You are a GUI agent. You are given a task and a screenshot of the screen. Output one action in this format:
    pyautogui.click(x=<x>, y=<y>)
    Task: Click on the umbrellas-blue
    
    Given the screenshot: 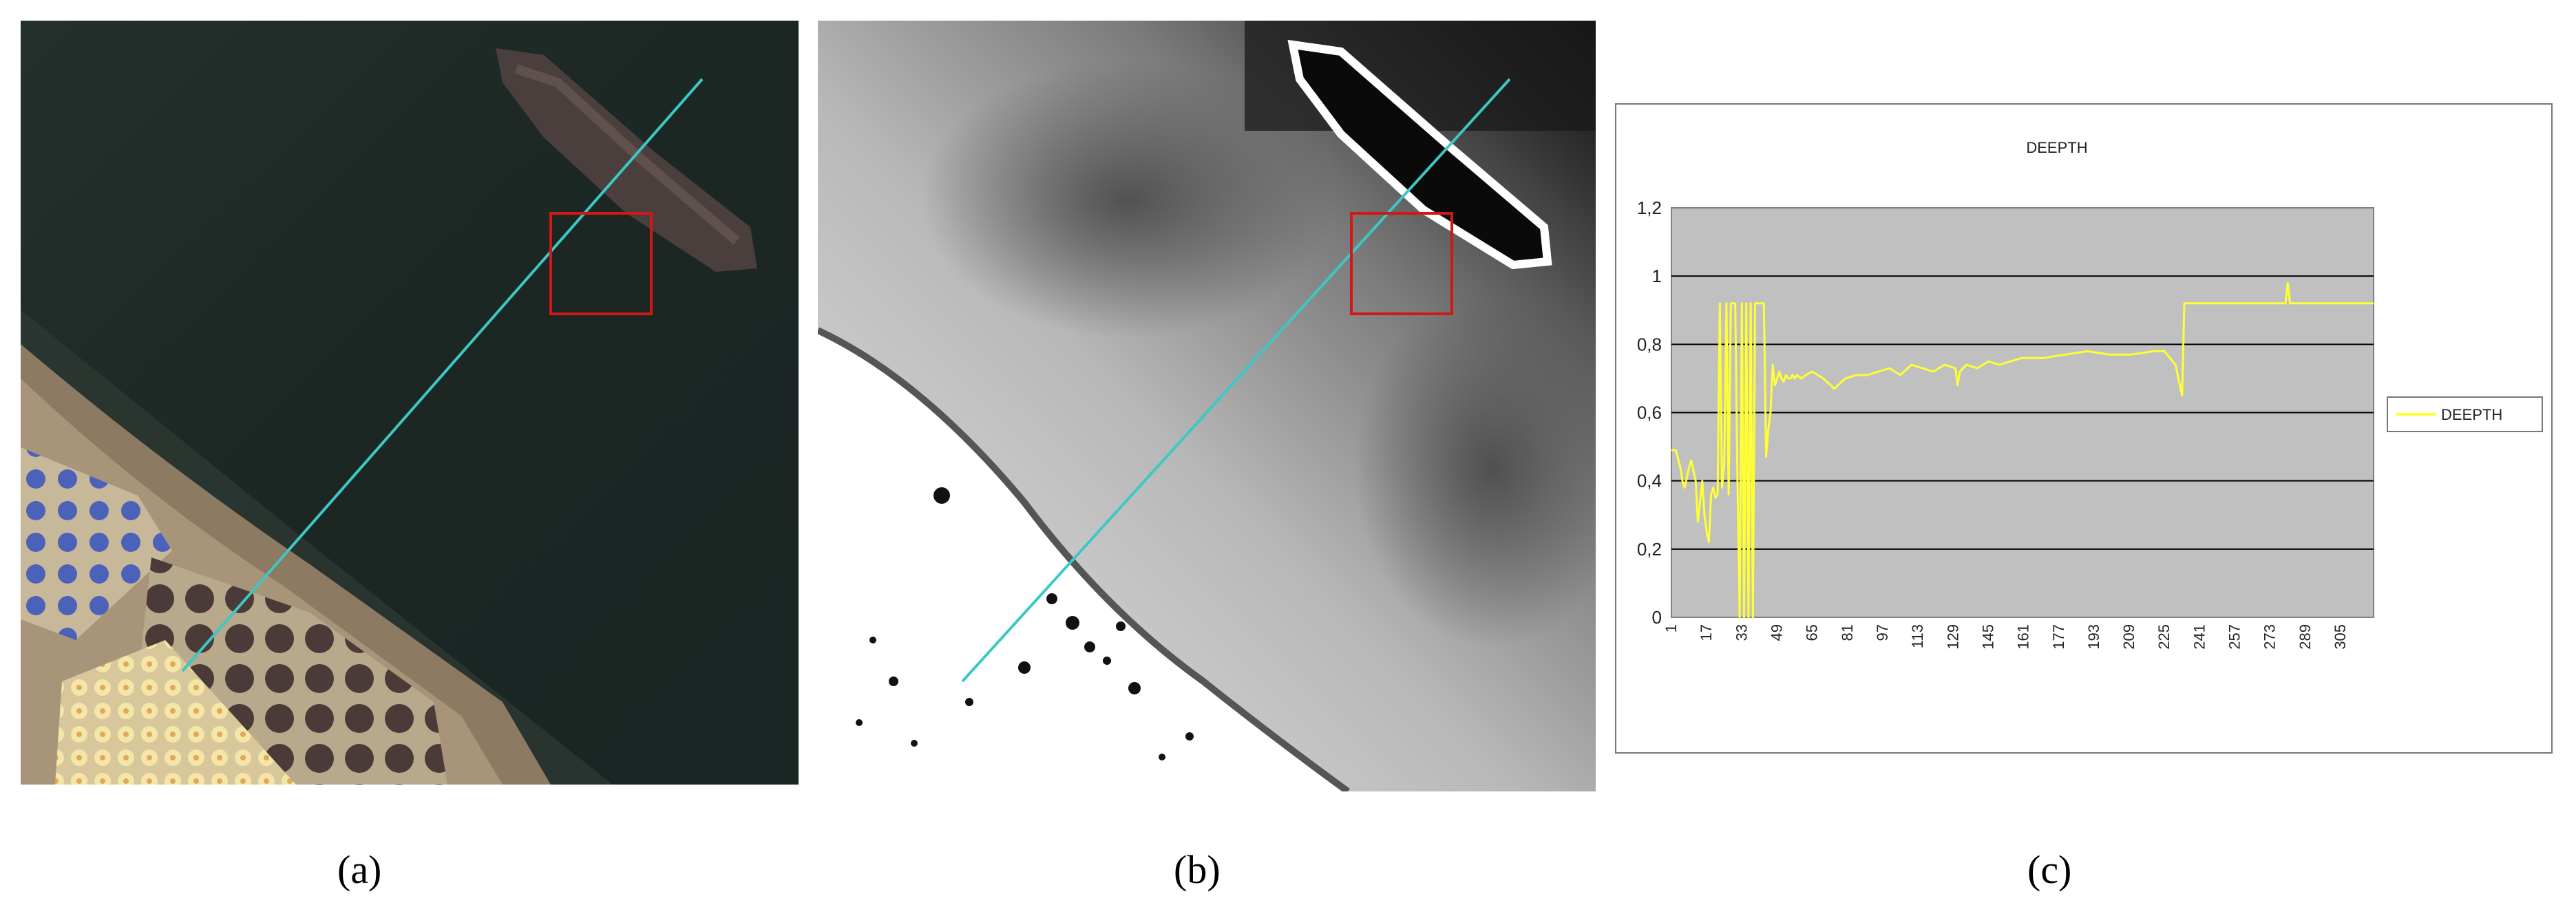 What is the action you would take?
    pyautogui.click(x=97, y=543)
    